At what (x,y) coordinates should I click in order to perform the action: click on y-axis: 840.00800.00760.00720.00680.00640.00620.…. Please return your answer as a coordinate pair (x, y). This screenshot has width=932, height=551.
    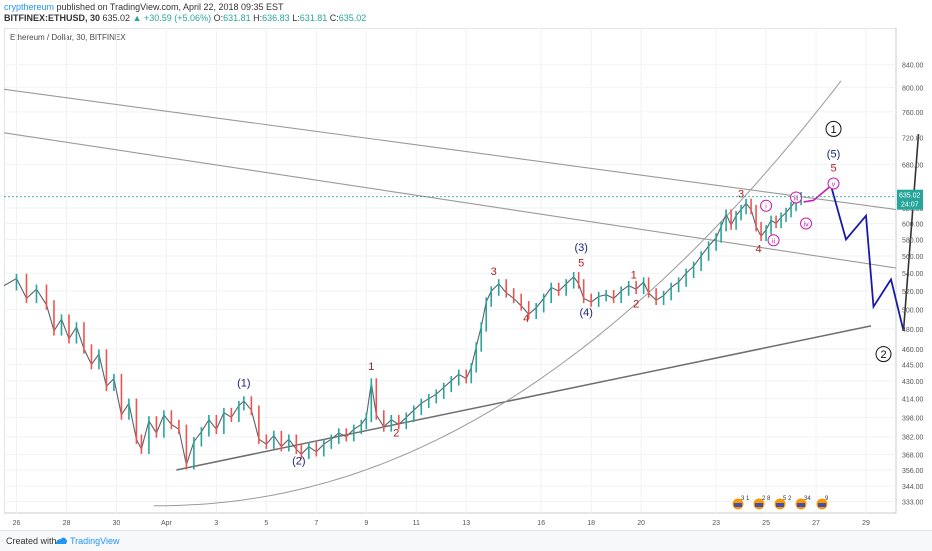
    Looking at the image, I should click on (913, 285).